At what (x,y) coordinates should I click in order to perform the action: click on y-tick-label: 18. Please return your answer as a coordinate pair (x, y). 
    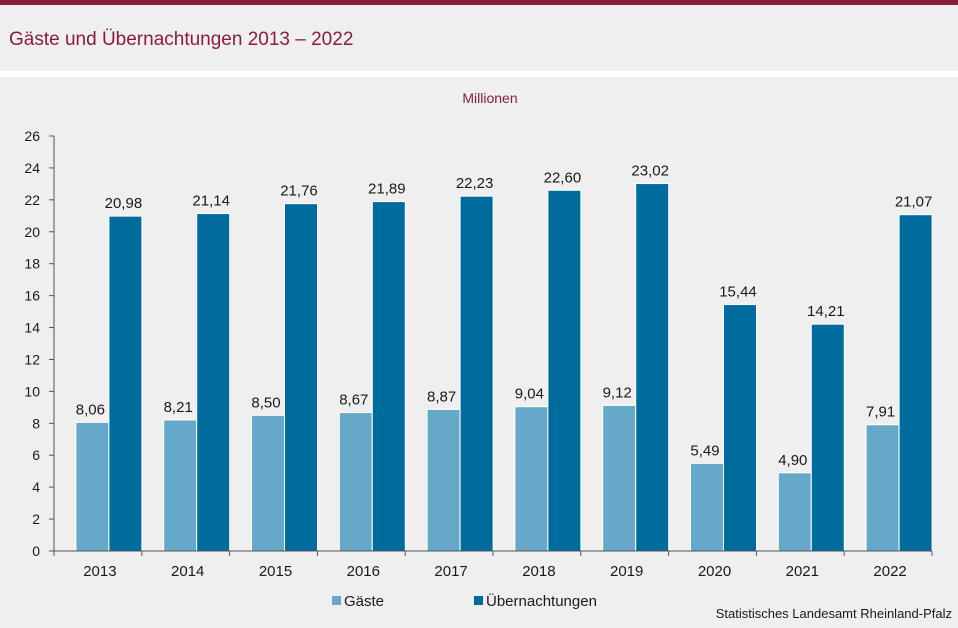
    Looking at the image, I should click on (32, 264).